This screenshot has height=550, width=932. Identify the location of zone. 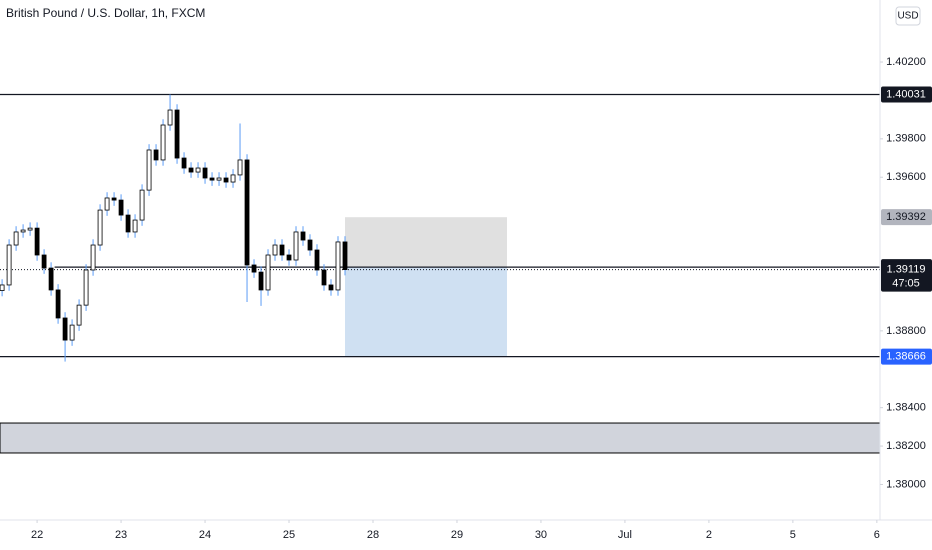
(440, 438).